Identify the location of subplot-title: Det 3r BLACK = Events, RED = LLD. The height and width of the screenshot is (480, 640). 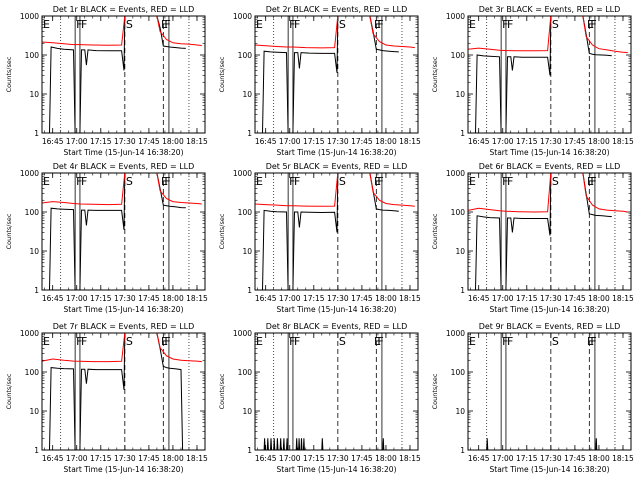
(550, 9).